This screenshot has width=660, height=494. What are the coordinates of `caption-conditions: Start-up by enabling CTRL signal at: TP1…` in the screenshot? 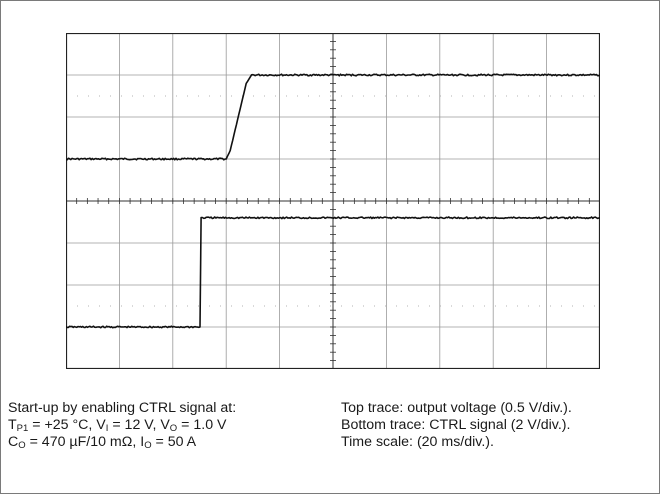 It's located at (122, 425).